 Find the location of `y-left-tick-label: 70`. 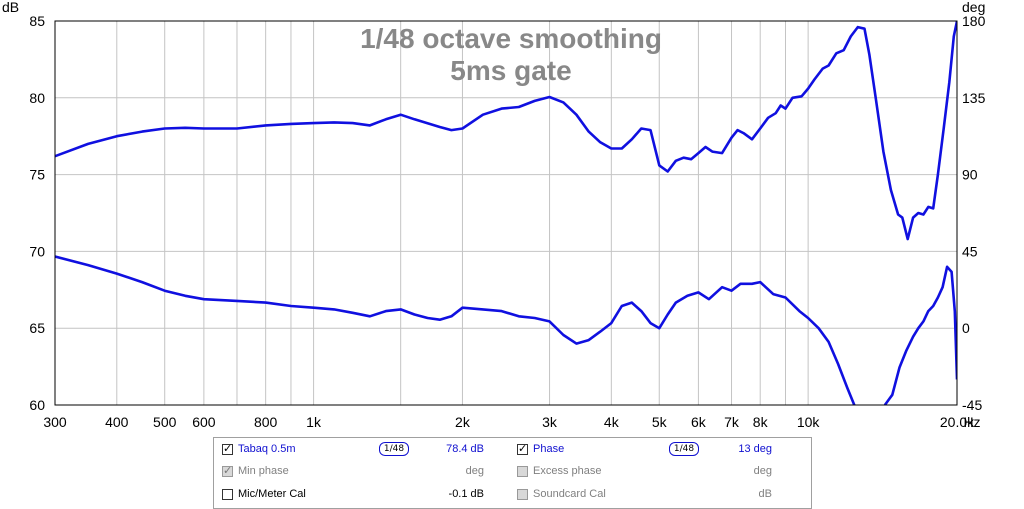

y-left-tick-label: 70 is located at coordinates (37, 251).